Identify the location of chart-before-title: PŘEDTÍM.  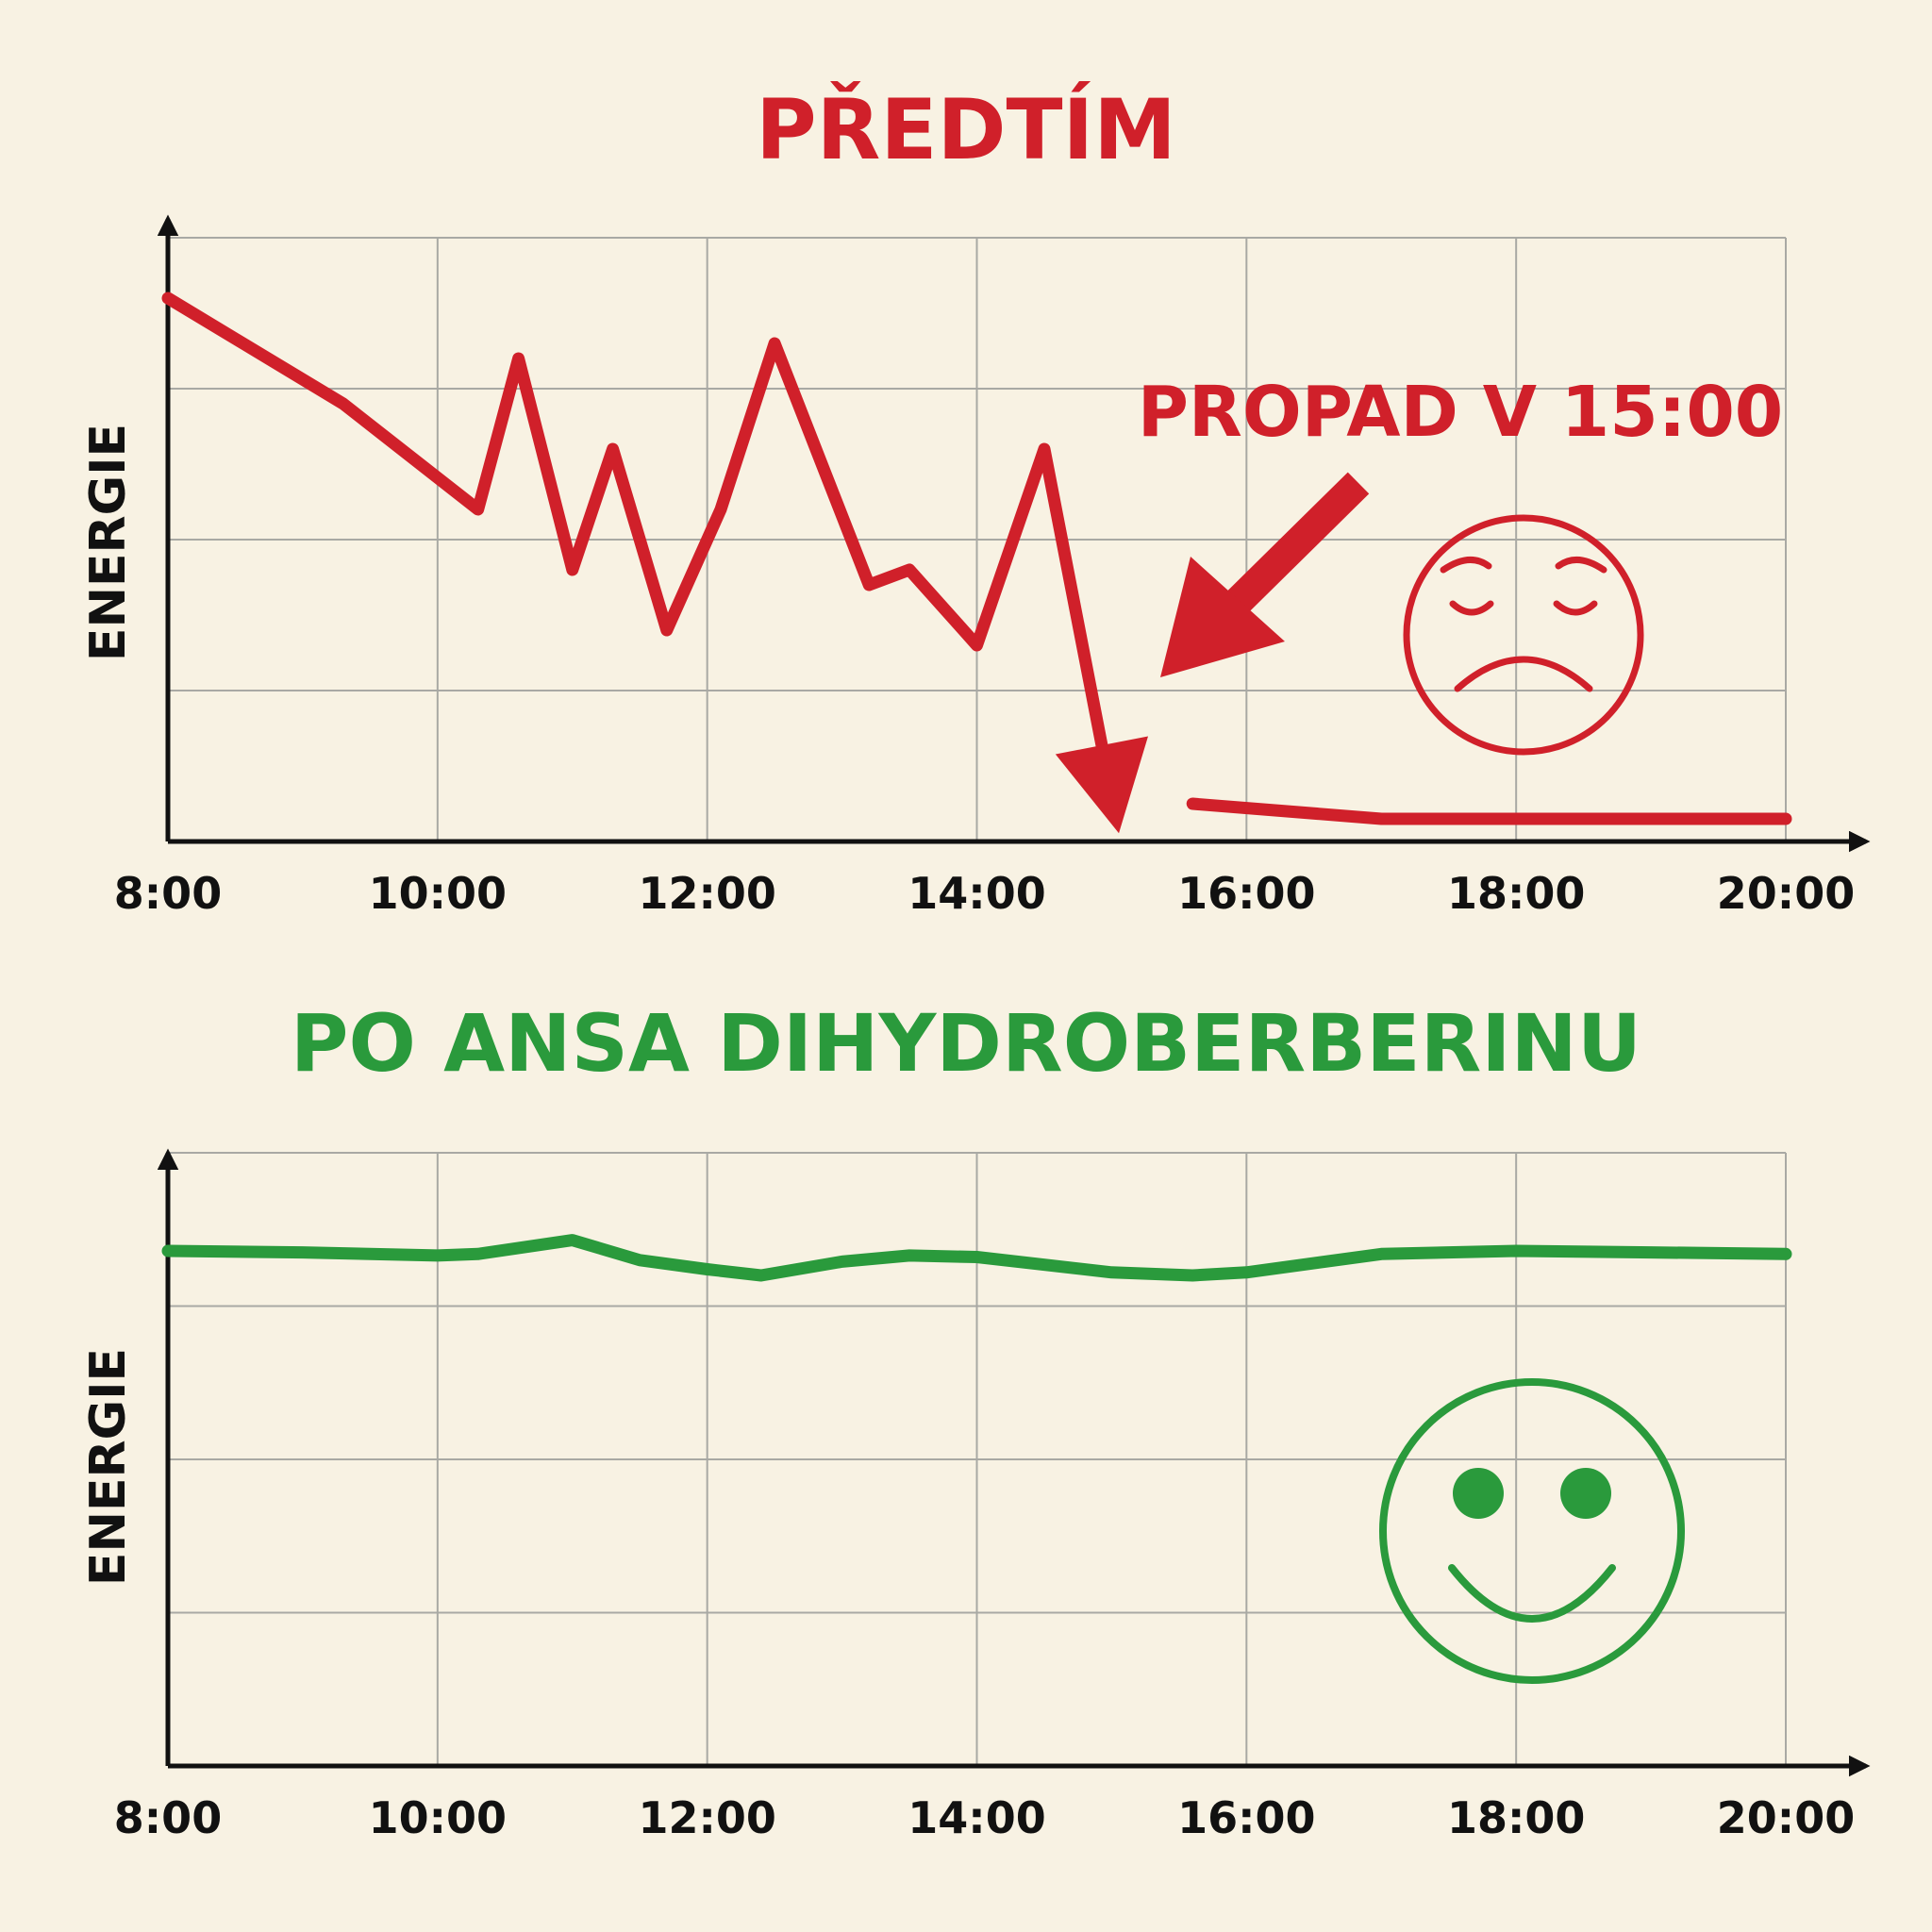
(966, 129).